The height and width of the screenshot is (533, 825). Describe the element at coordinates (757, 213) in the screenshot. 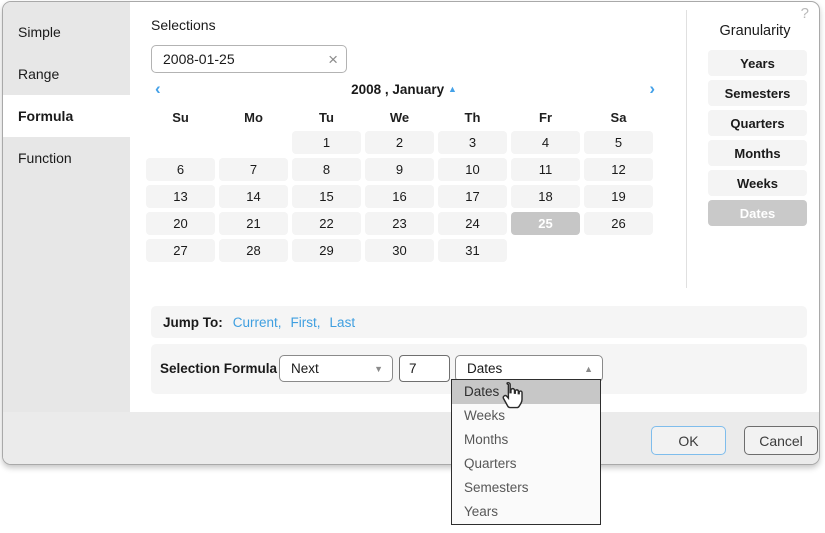

I see `granularity-dates-button: Dates` at that location.